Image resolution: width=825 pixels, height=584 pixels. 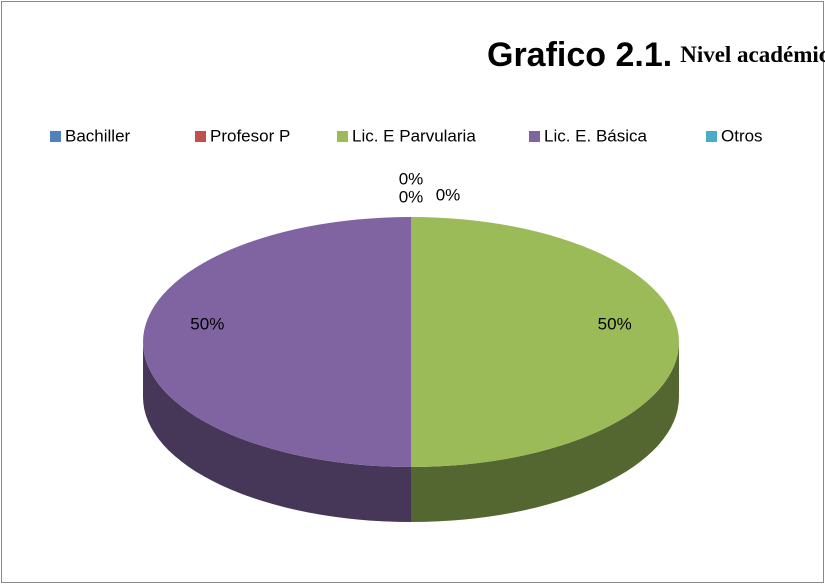 I want to click on legend-label: Lic. E. Básica, so click(x=596, y=135).